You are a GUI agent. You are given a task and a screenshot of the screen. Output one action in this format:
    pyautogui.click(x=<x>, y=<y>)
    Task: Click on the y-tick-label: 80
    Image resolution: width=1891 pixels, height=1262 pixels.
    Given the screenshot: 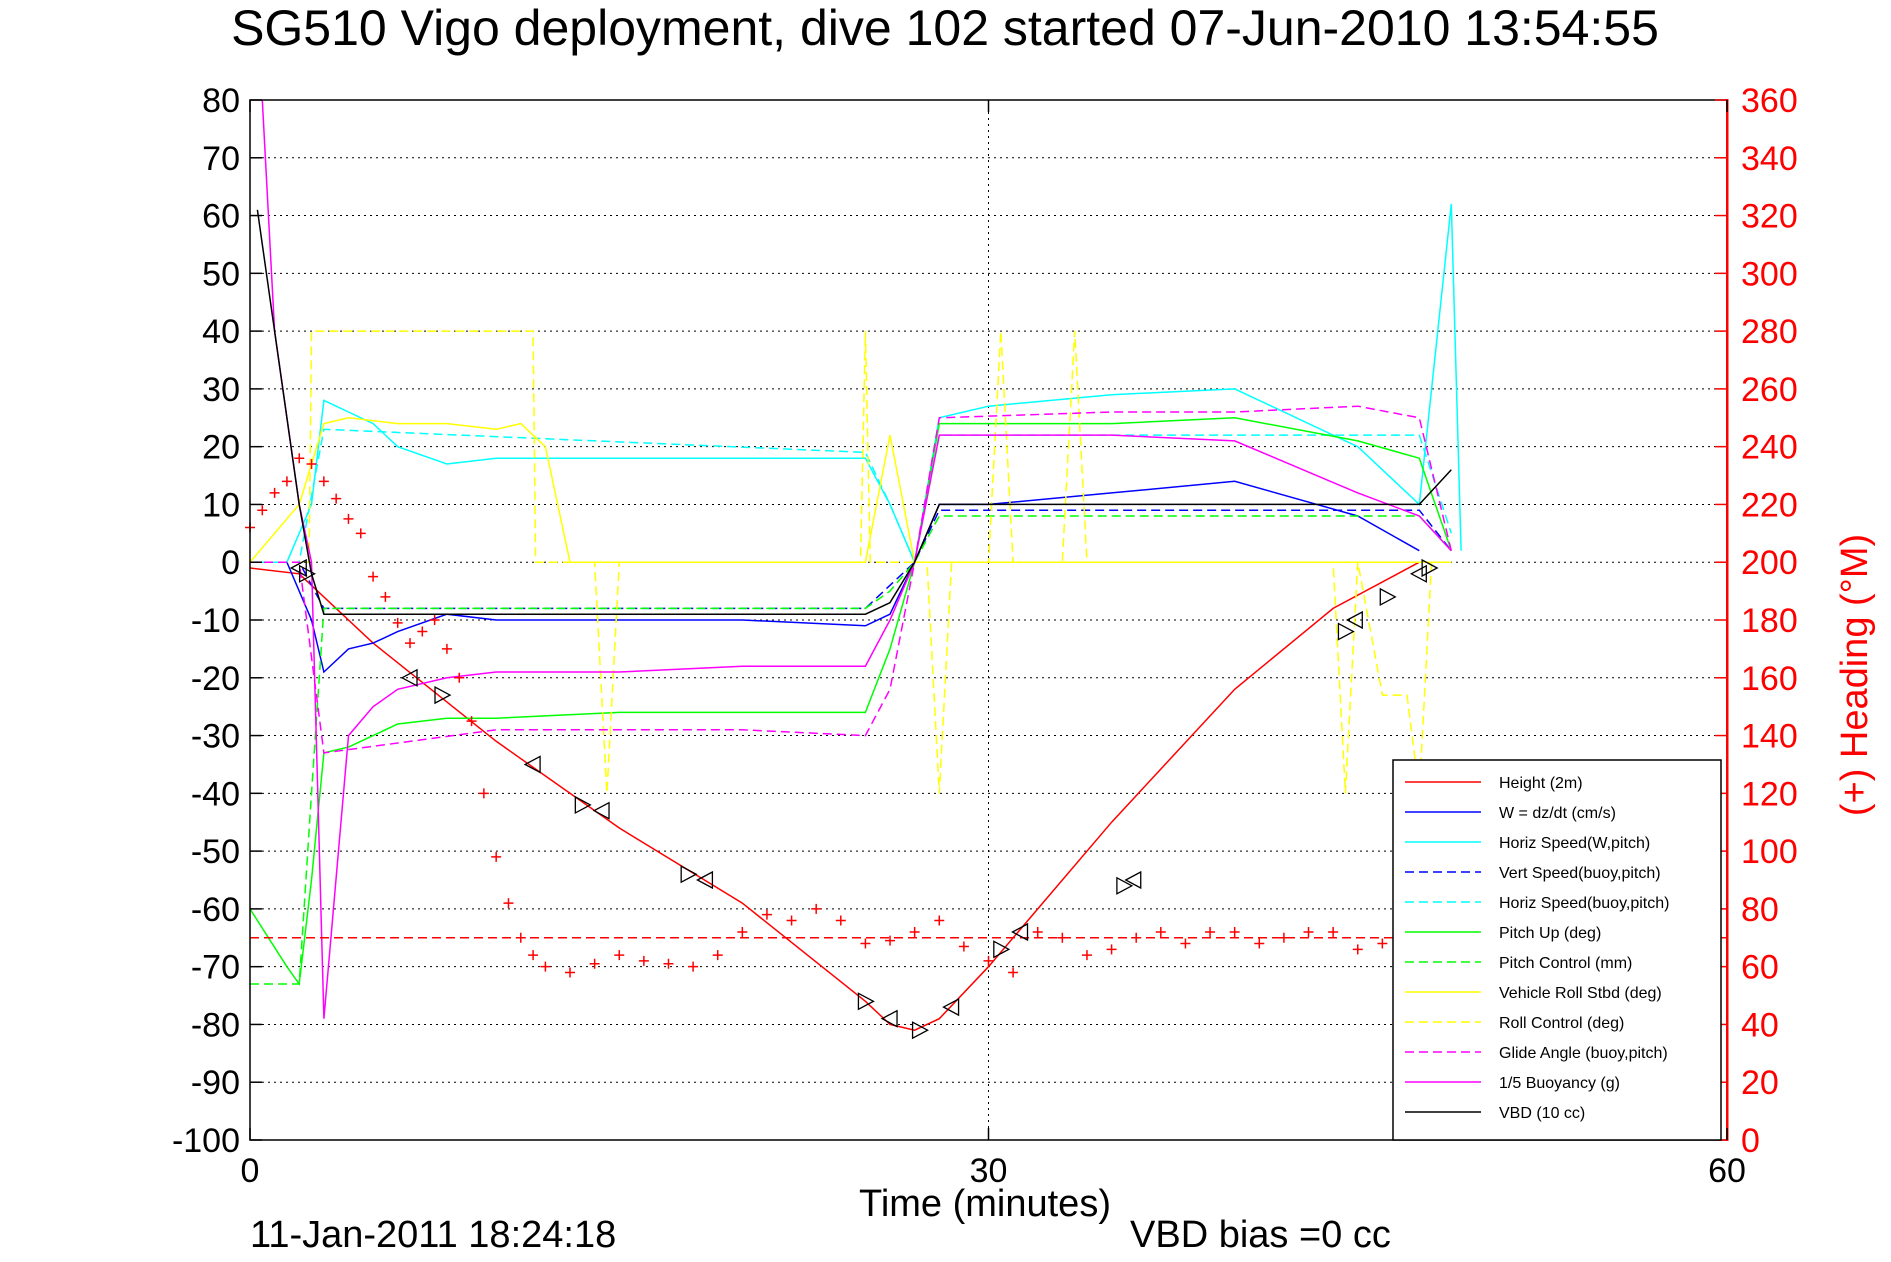 What is the action you would take?
    pyautogui.click(x=221, y=101)
    